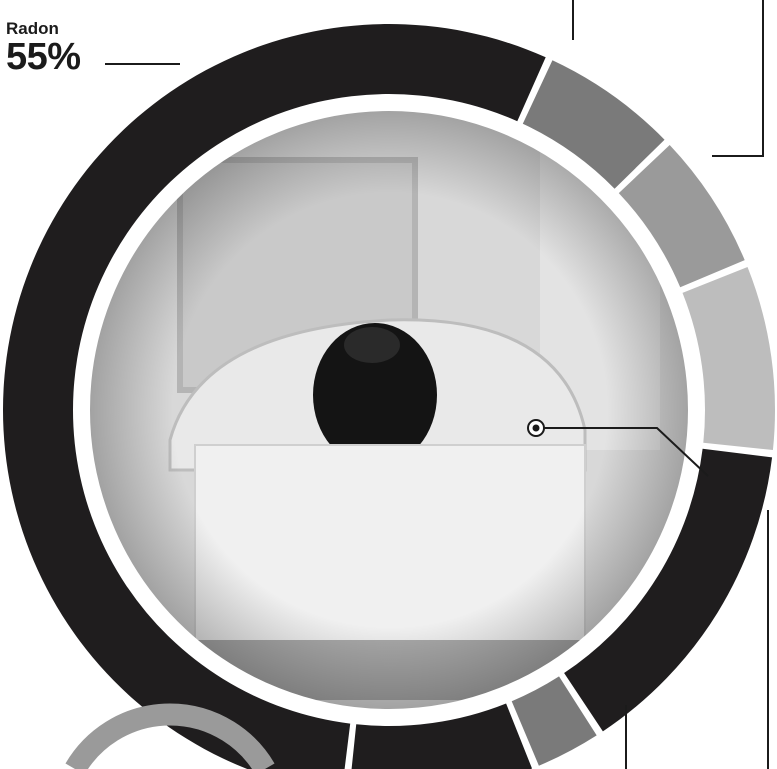  Describe the element at coordinates (32, 28) in the screenshot. I see `radon-label: Radon` at that location.